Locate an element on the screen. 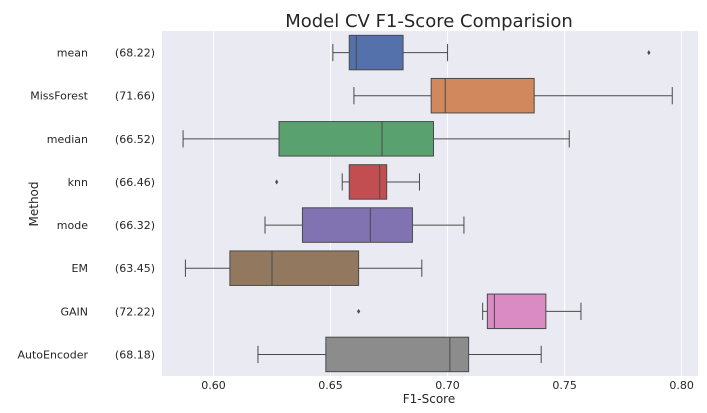 Image resolution: width=707 pixels, height=413 pixels. method-name-label: AutoEncoder is located at coordinates (52, 354).